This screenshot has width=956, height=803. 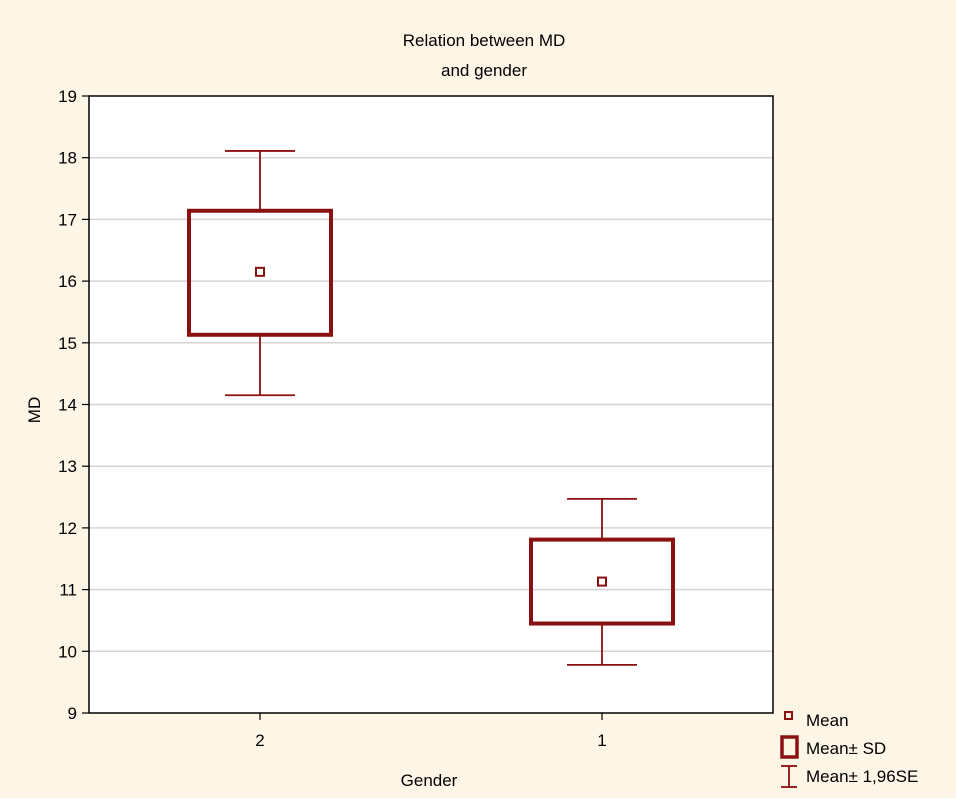 I want to click on legend: Mean Mean± SD Mean± 1,96SE, so click(x=849, y=749).